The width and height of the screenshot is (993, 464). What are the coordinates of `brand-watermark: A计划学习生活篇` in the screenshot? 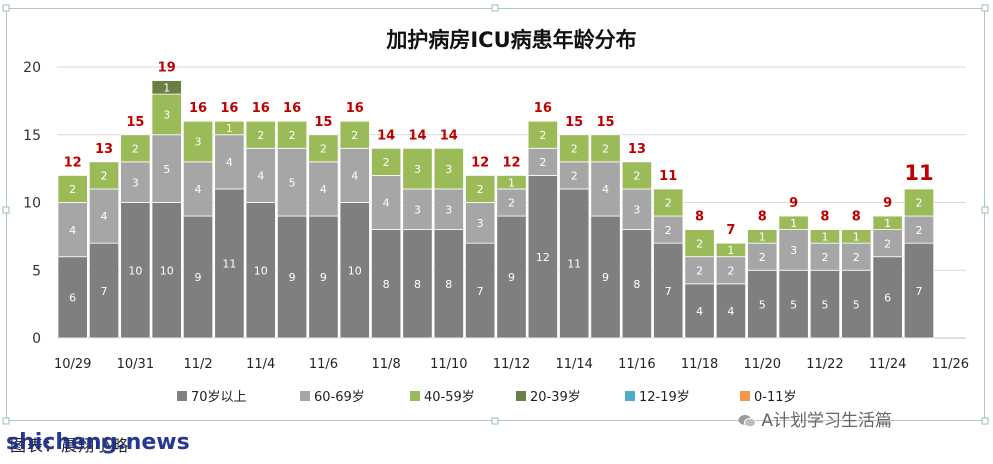 It's located at (815, 418).